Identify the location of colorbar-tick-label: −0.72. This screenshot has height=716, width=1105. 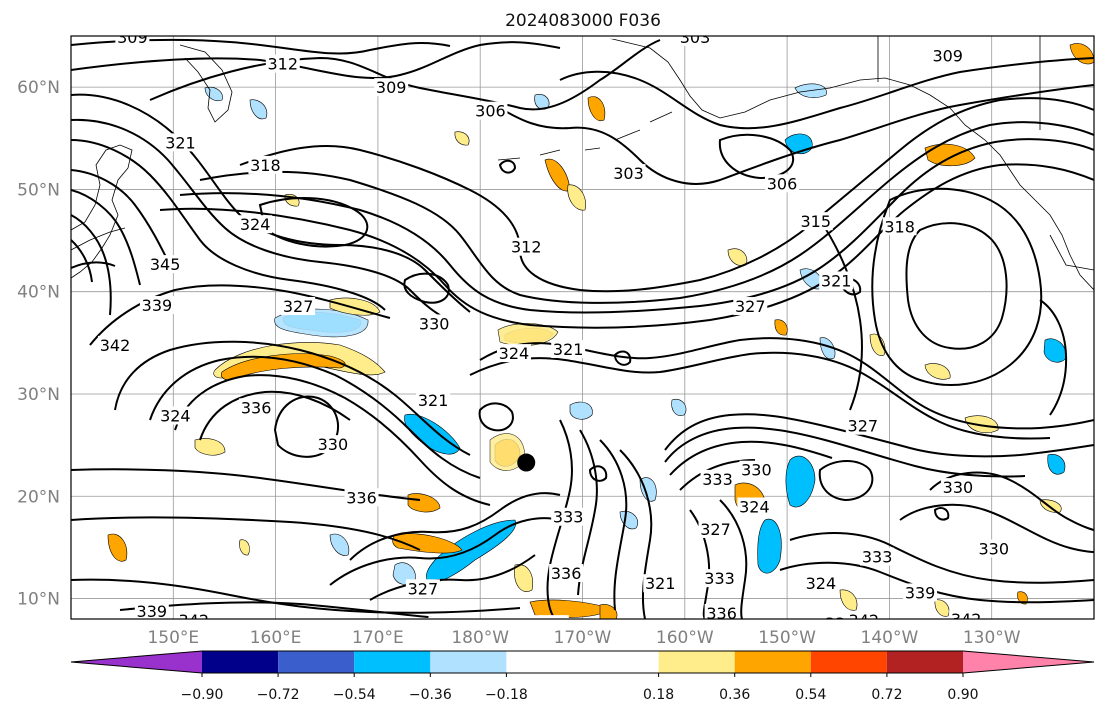
(278, 695).